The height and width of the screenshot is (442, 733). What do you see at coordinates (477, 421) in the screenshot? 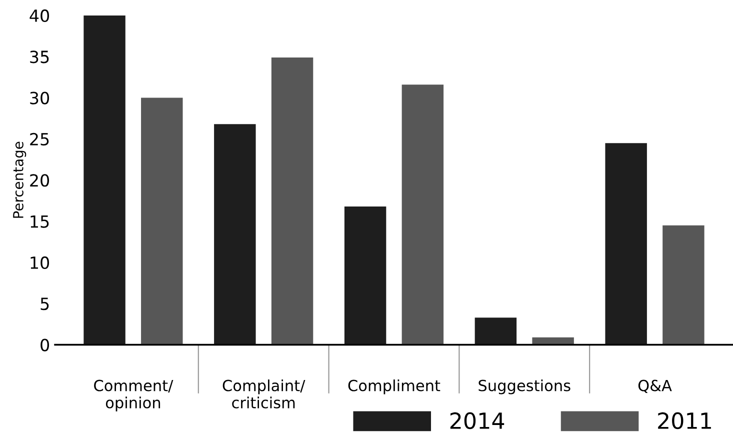
I see `legend-label: 2014` at bounding box center [477, 421].